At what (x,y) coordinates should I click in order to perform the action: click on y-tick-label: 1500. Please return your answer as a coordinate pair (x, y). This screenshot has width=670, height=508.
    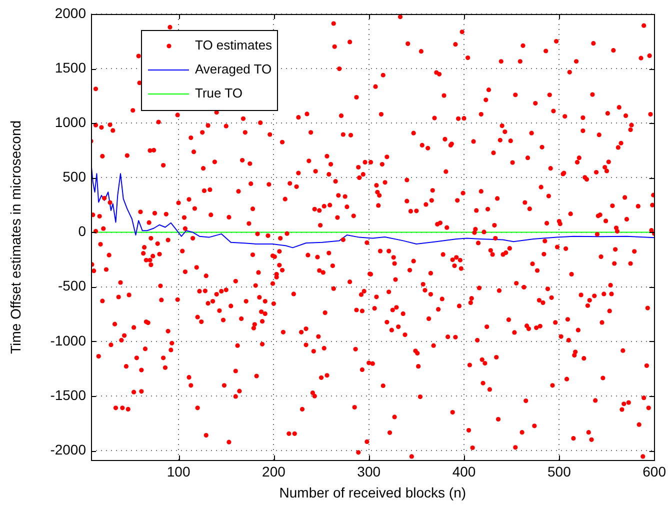
    Looking at the image, I should click on (70, 67).